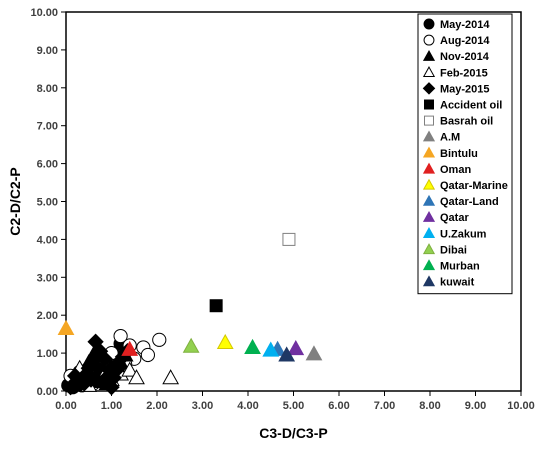  Describe the element at coordinates (457, 283) in the screenshot. I see `legend-label-kuwait: kuwait` at that location.